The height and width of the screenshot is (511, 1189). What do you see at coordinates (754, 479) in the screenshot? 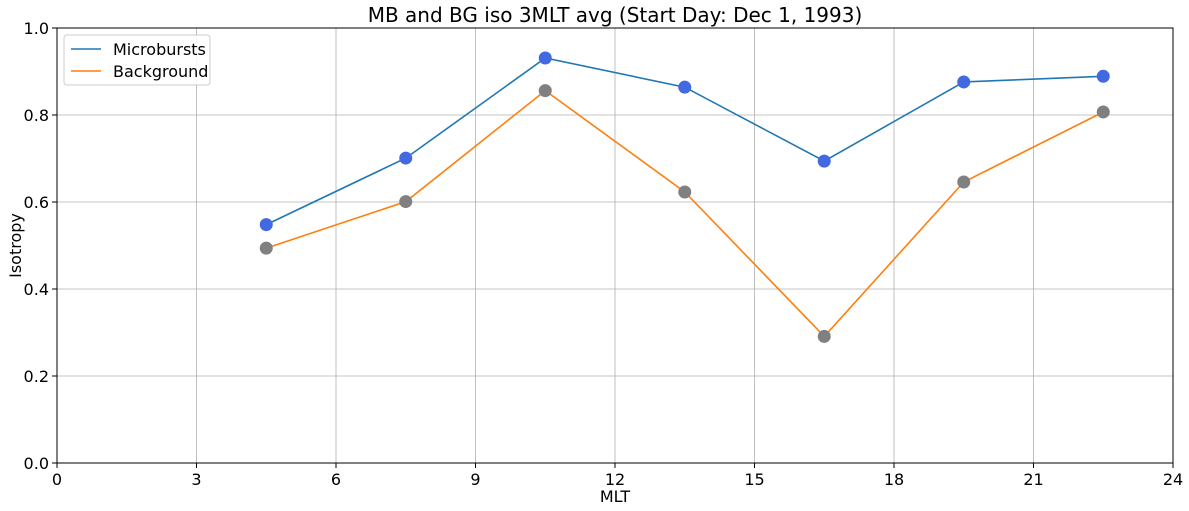
I see `x-tick-label: 15` at bounding box center [754, 479].